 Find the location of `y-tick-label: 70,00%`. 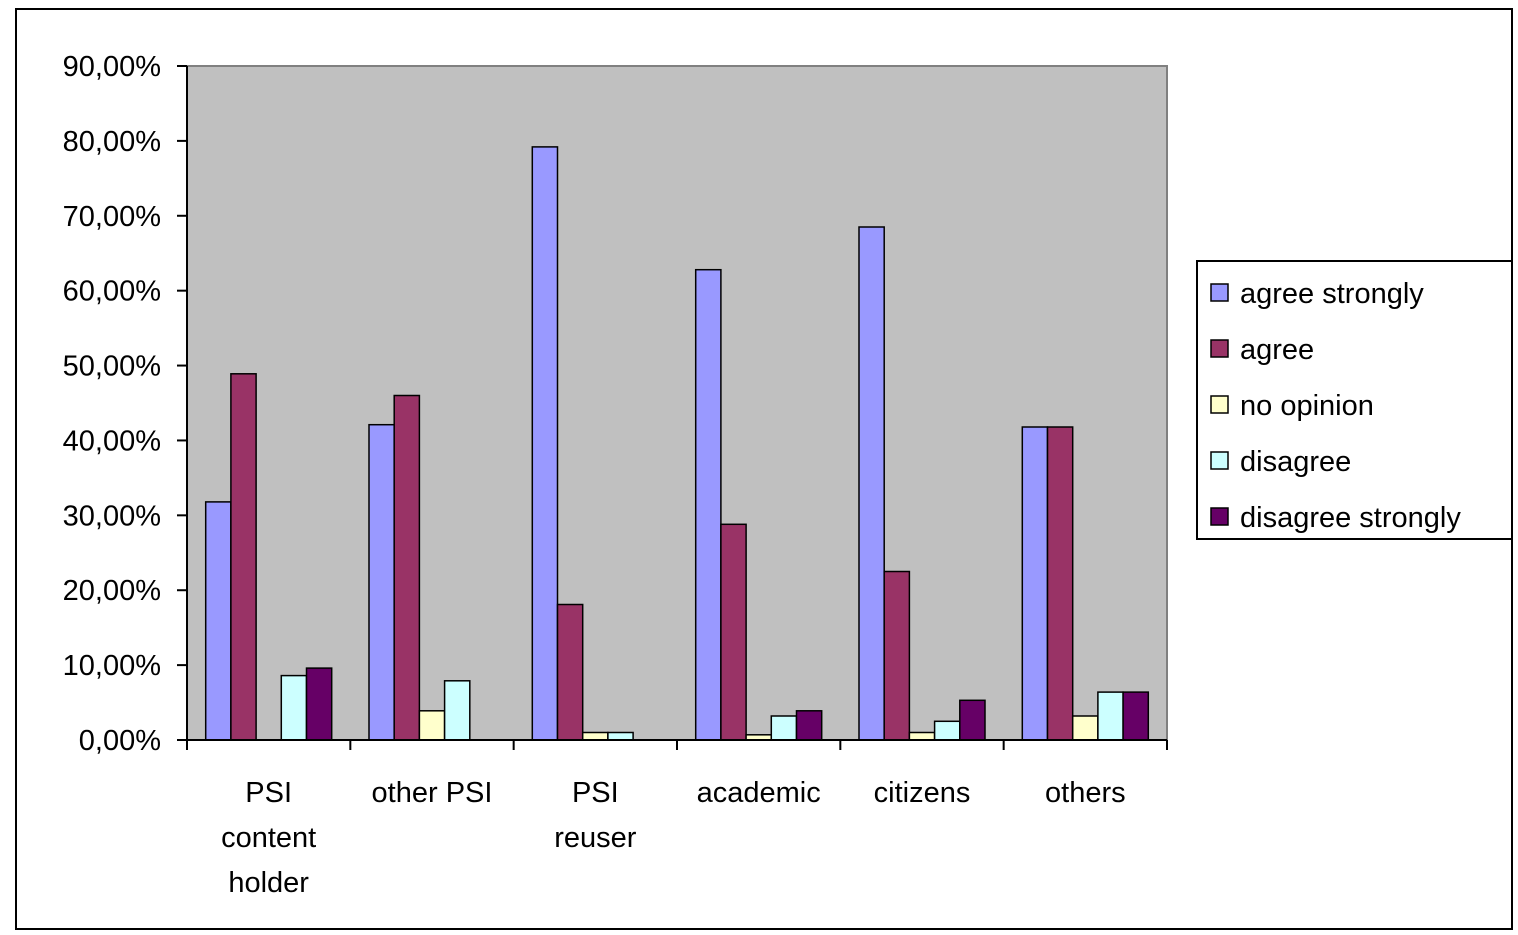

y-tick-label: 70,00% is located at coordinates (112, 217).